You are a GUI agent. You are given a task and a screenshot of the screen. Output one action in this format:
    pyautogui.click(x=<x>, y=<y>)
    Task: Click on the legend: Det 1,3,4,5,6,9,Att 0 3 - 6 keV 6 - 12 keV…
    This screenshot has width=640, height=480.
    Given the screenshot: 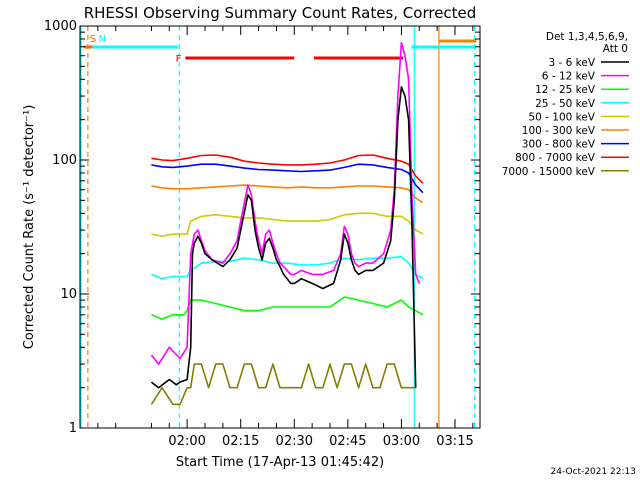 What is the action you would take?
    pyautogui.click(x=565, y=104)
    